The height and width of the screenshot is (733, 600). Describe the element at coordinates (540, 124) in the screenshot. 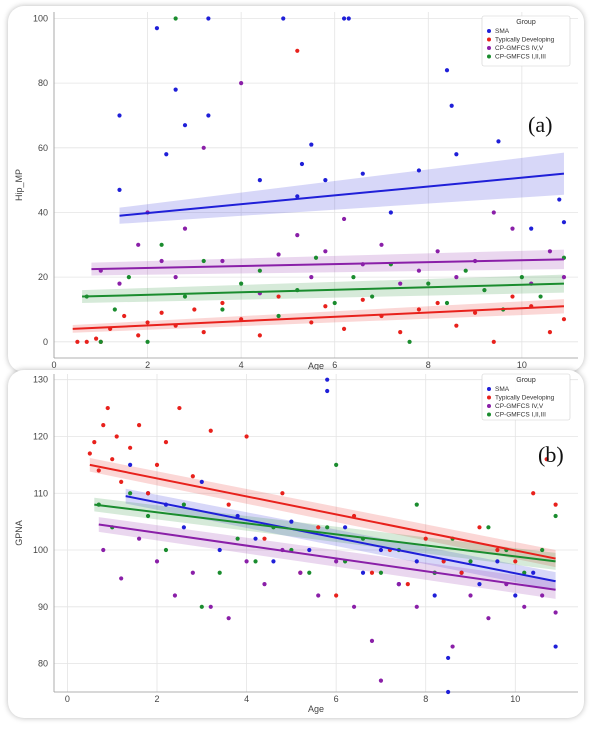

I see `panel-label: (a)` at that location.